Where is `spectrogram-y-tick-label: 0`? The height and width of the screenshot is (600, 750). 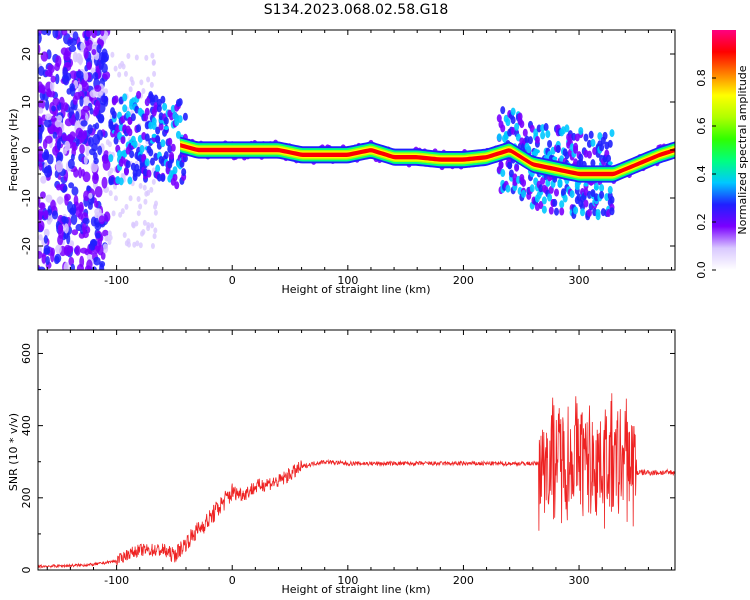 spectrogram-y-tick-label: 0 is located at coordinates (26, 150).